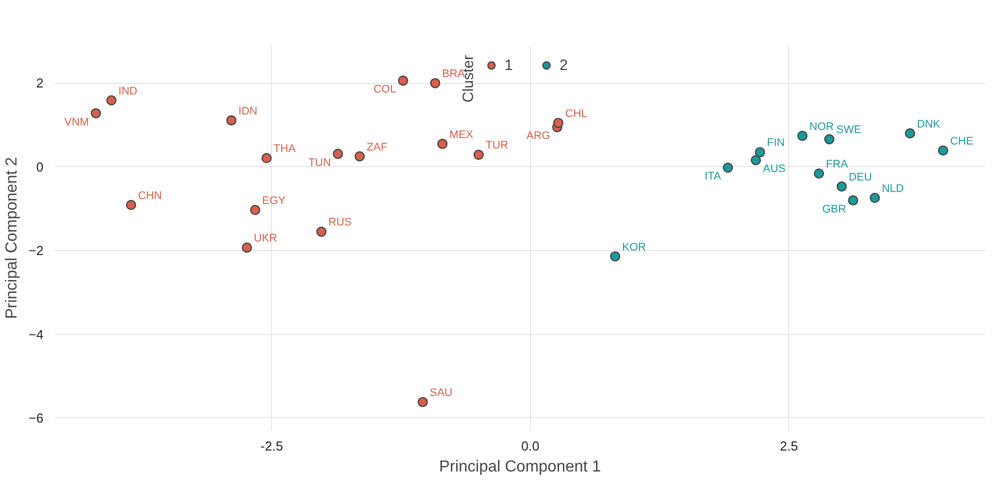 This screenshot has width=998, height=484. What do you see at coordinates (834, 209) in the screenshot?
I see `annotation: GBR` at bounding box center [834, 209].